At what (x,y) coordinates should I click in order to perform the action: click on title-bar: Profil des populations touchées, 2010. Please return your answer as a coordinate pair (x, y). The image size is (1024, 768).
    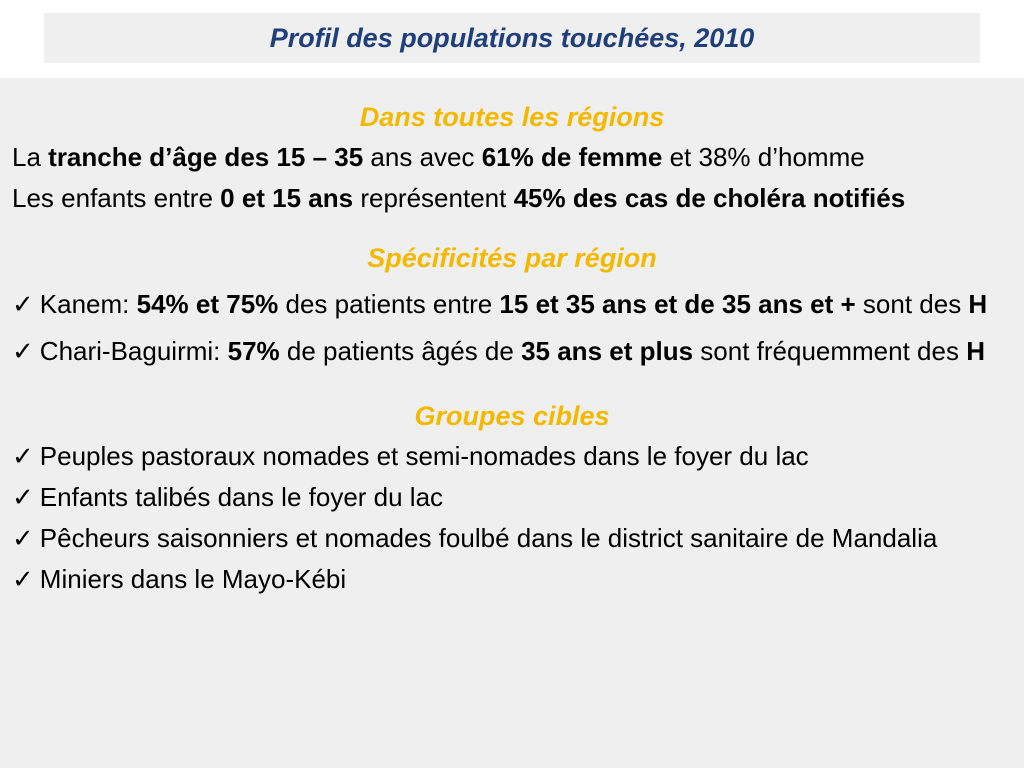
    Looking at the image, I should click on (512, 38).